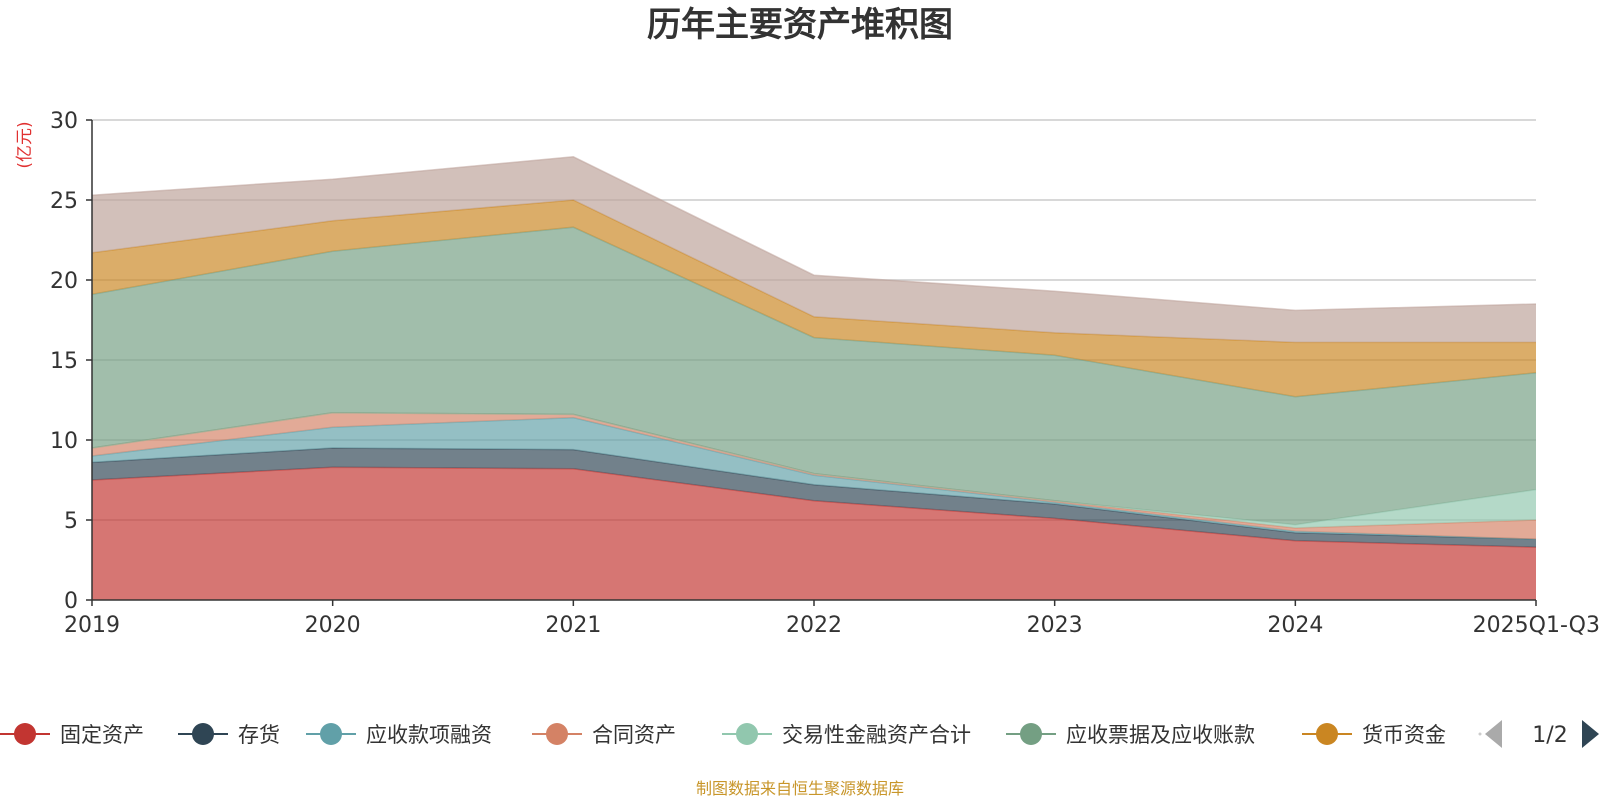 Image resolution: width=1600 pixels, height=800 pixels. What do you see at coordinates (800, 788) in the screenshot?
I see `source-note: 制图数据来自恒生聚源数据库` at bounding box center [800, 788].